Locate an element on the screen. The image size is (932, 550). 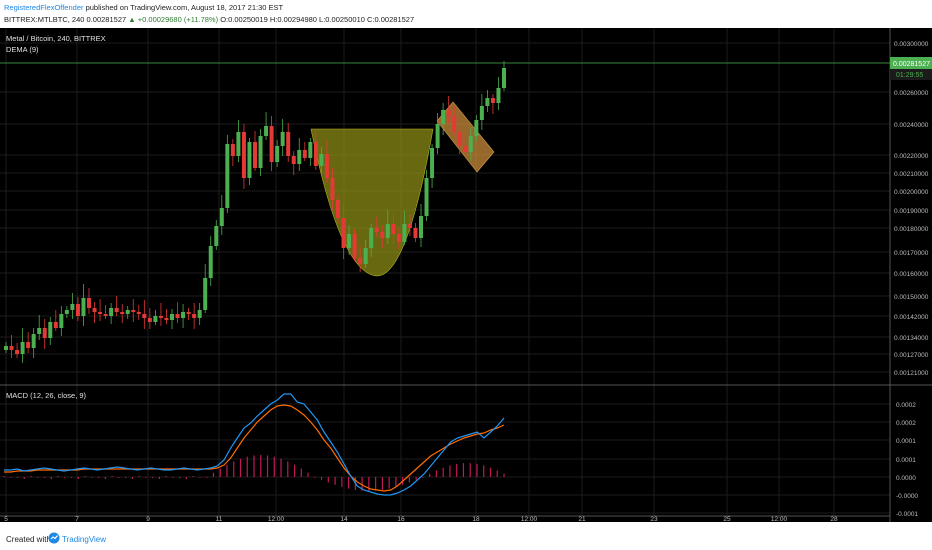
time-axis: 5 7 9 11 12:00 14 16 18 12:00 21 23 25 12:00 28 is located at coordinates (421, 519).